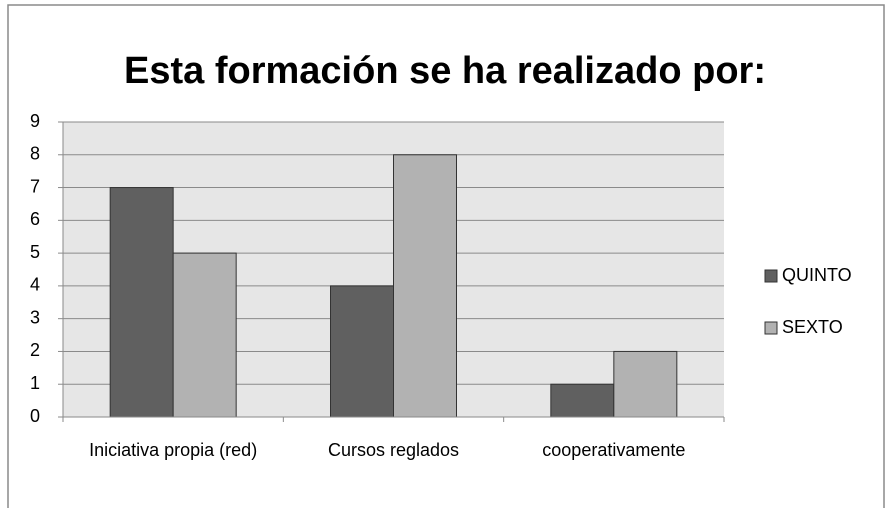  I want to click on x-tick-label: cooperativamente, so click(614, 450).